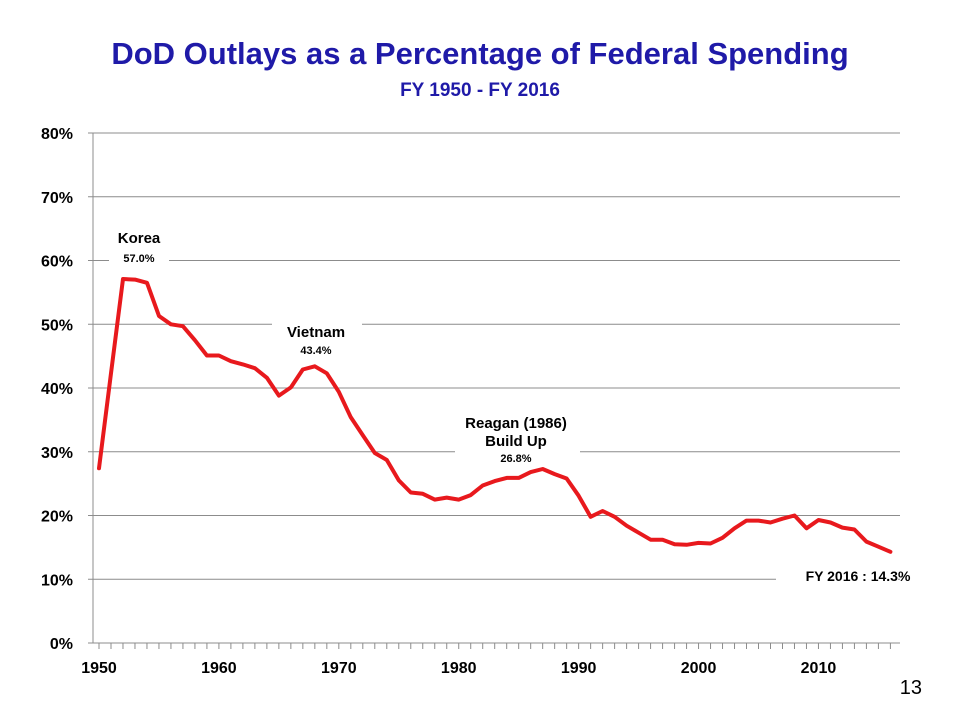 This screenshot has width=960, height=720. I want to click on y-axis-ticks: 0% 10% 20% 30% 40% 50% 60% 70% 80%, so click(67, 389).